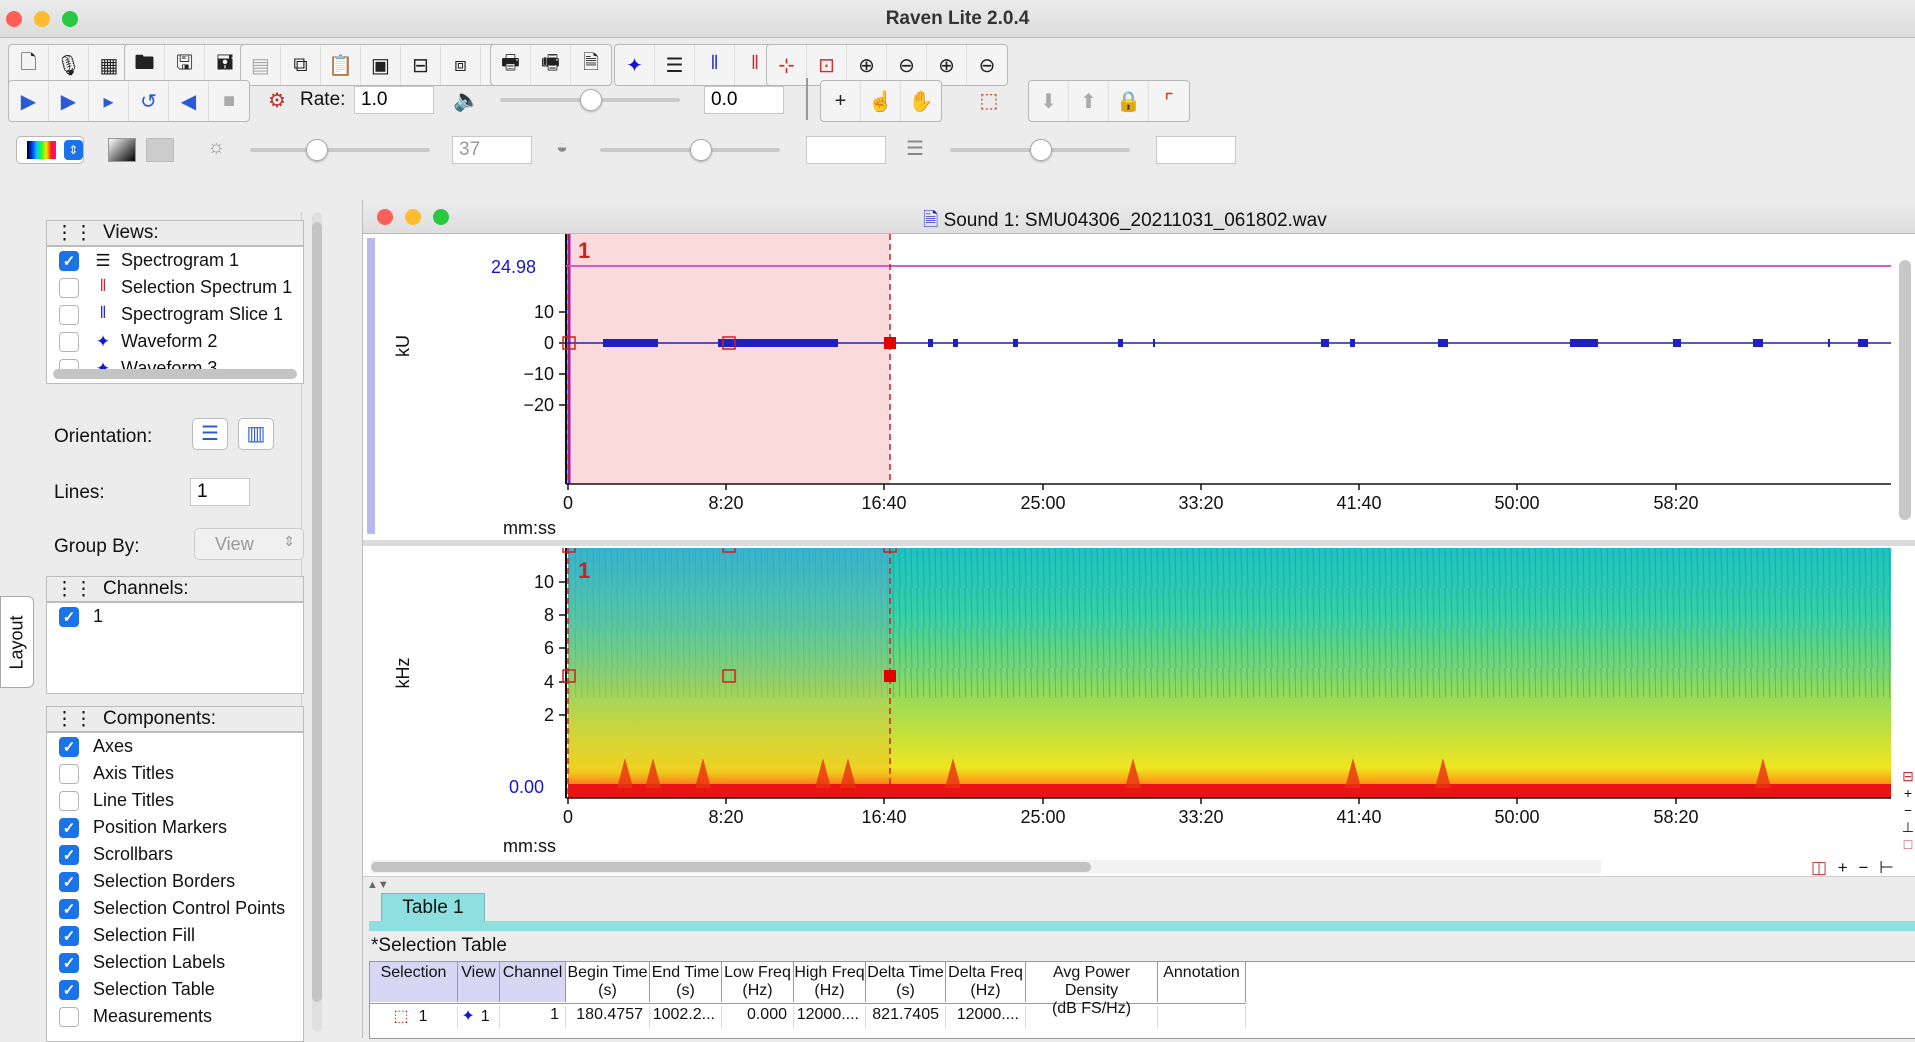 This screenshot has height=1042, width=1915. I want to click on table-cell: 180.4757, so click(608, 1017).